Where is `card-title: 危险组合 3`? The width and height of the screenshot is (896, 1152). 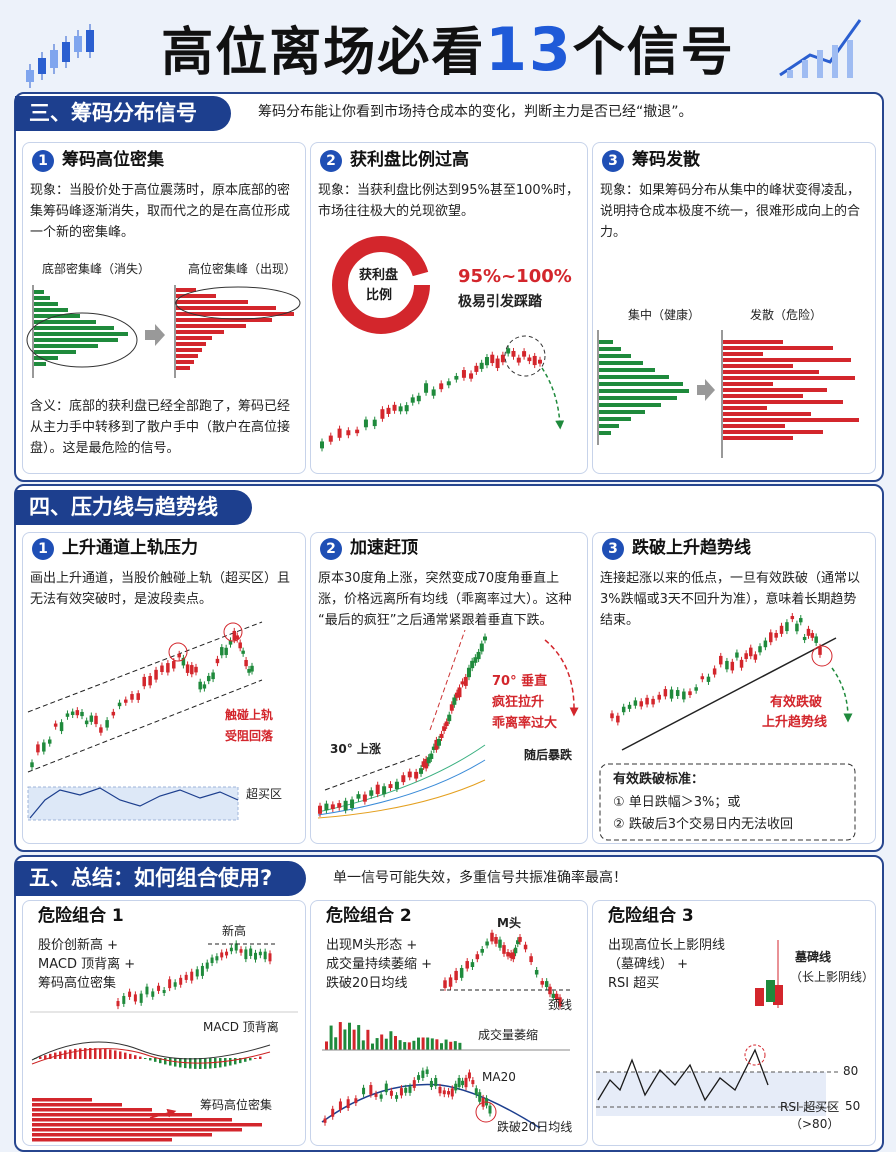 card-title: 危险组合 3 is located at coordinates (651, 916).